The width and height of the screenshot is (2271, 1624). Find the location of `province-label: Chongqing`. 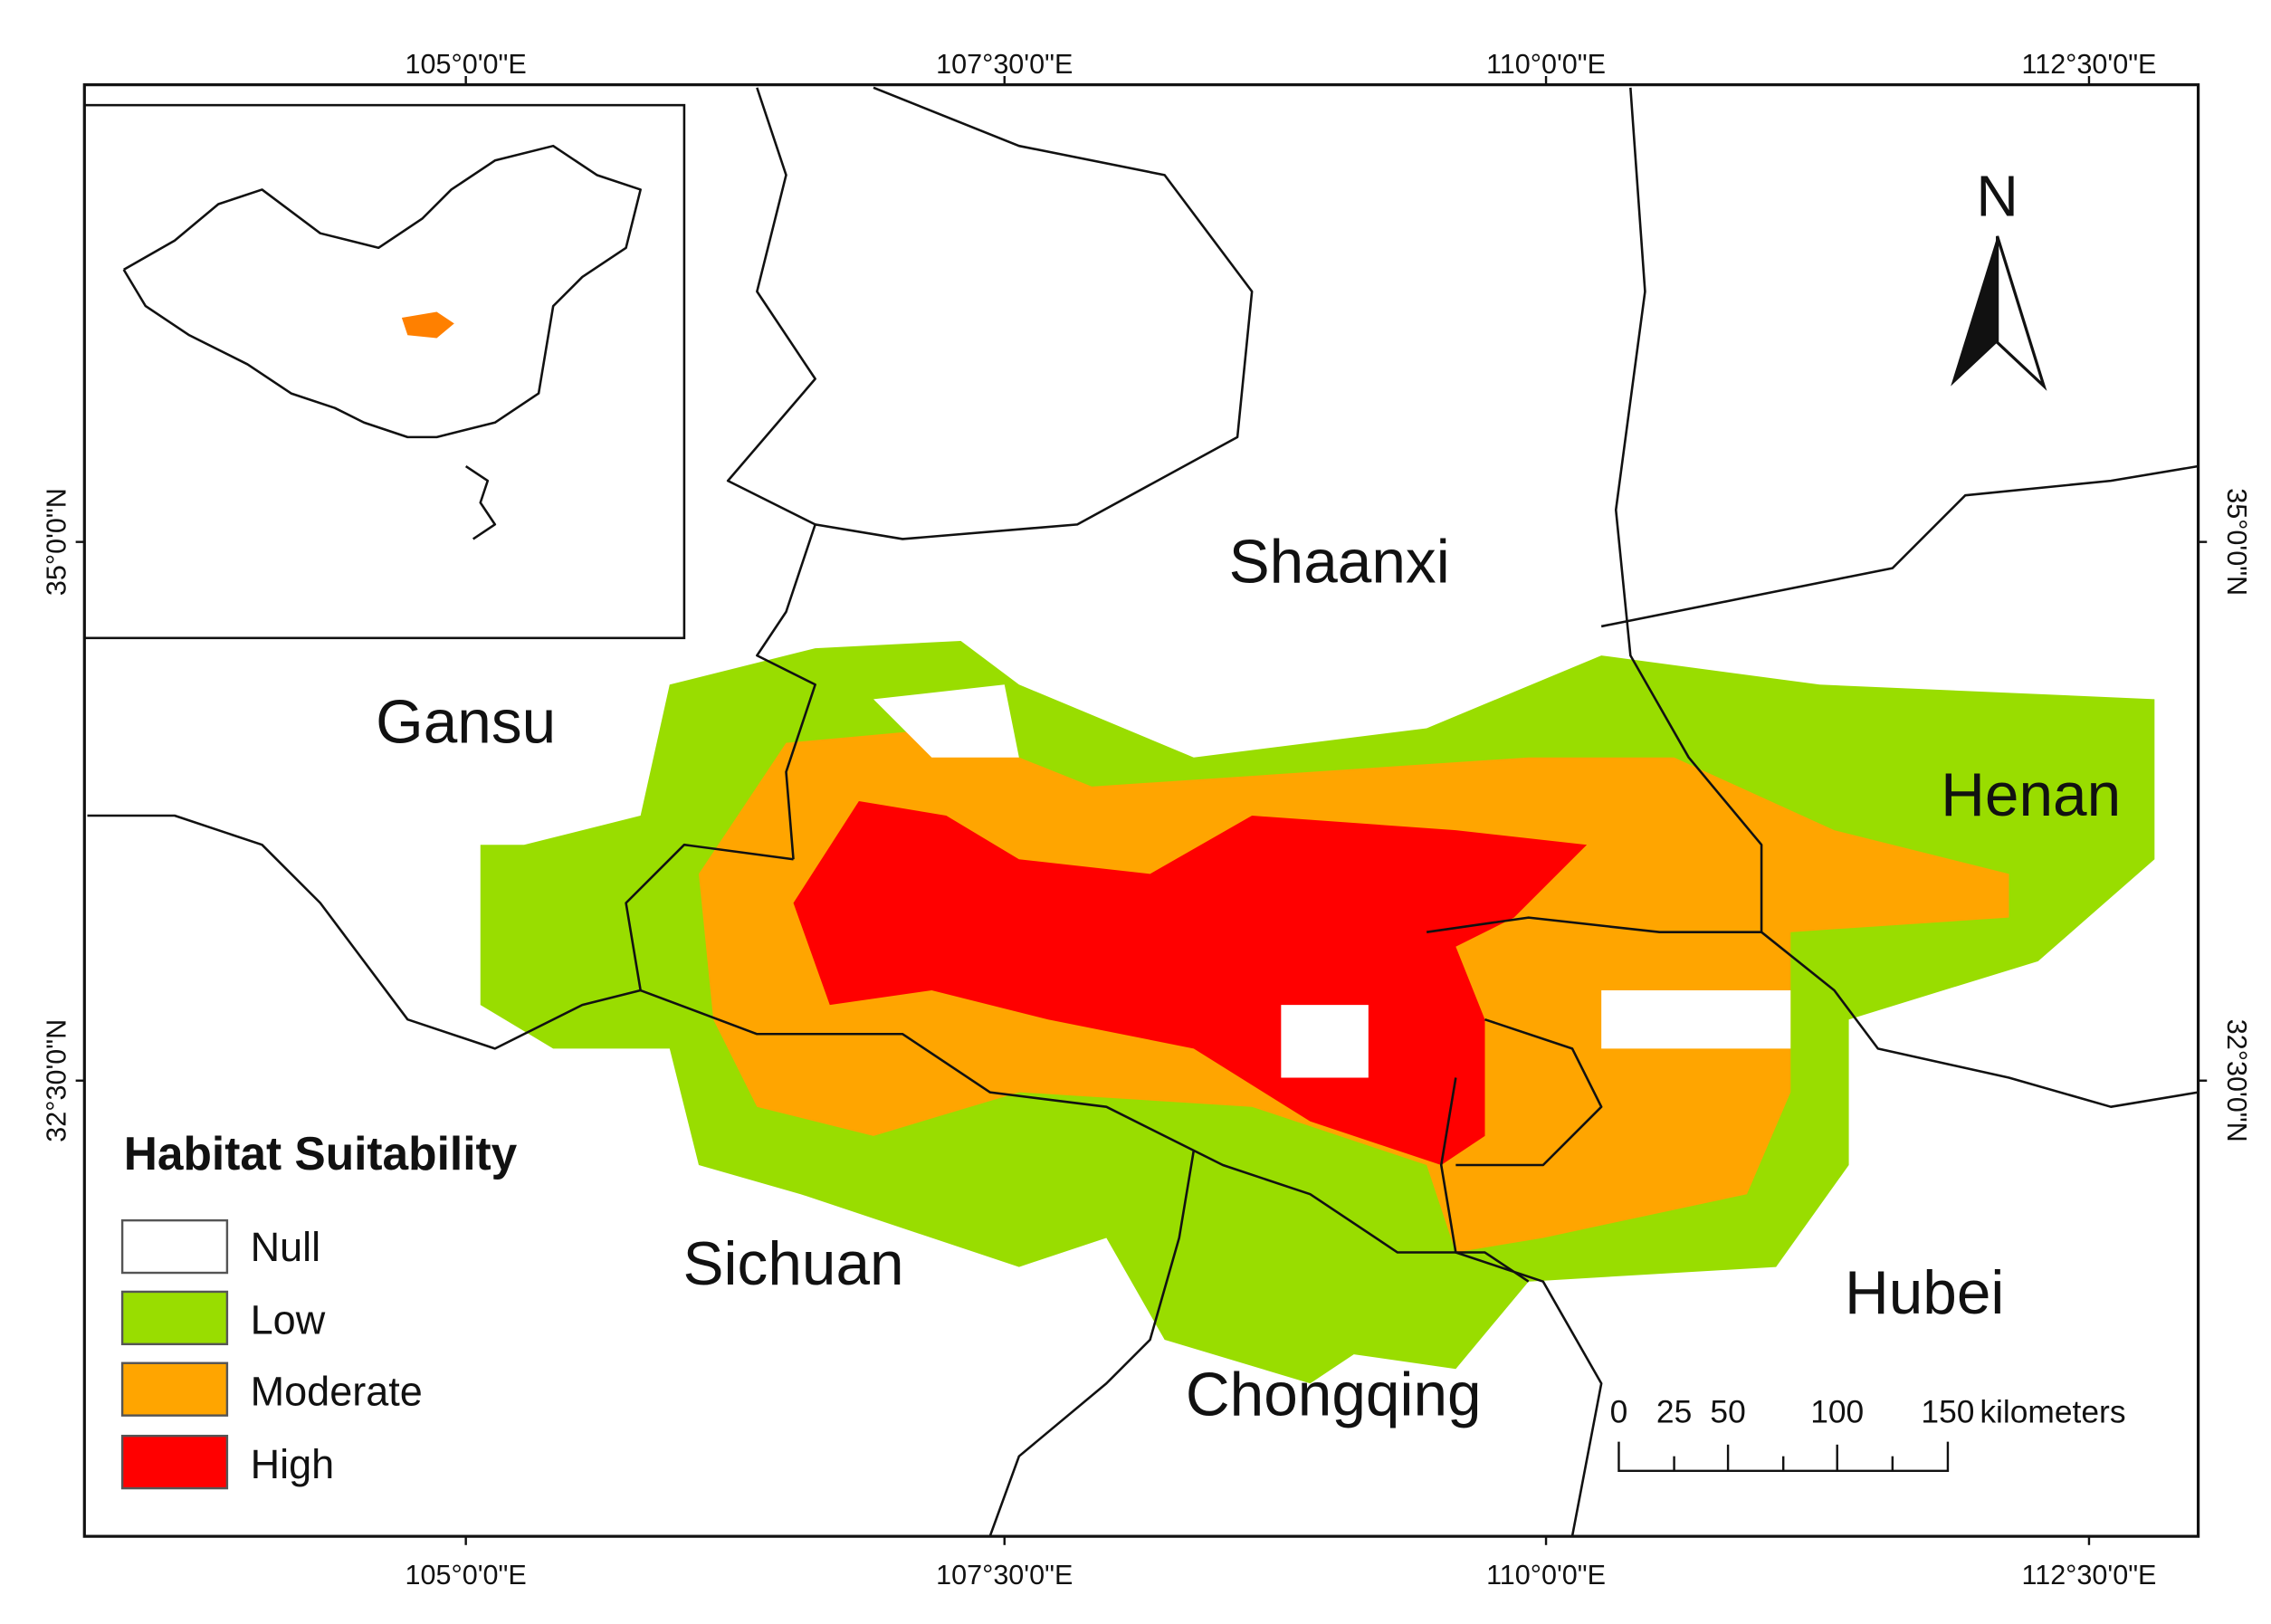

province-label: Chongqing is located at coordinates (1334, 1395).